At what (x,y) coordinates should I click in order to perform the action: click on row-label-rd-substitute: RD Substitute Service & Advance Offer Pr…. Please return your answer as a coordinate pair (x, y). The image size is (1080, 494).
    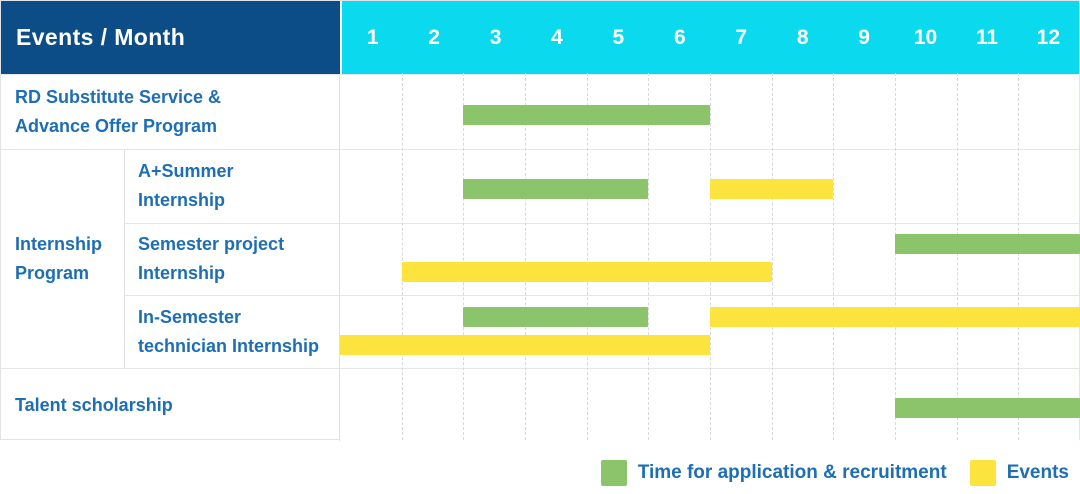
    Looking at the image, I should click on (170, 112).